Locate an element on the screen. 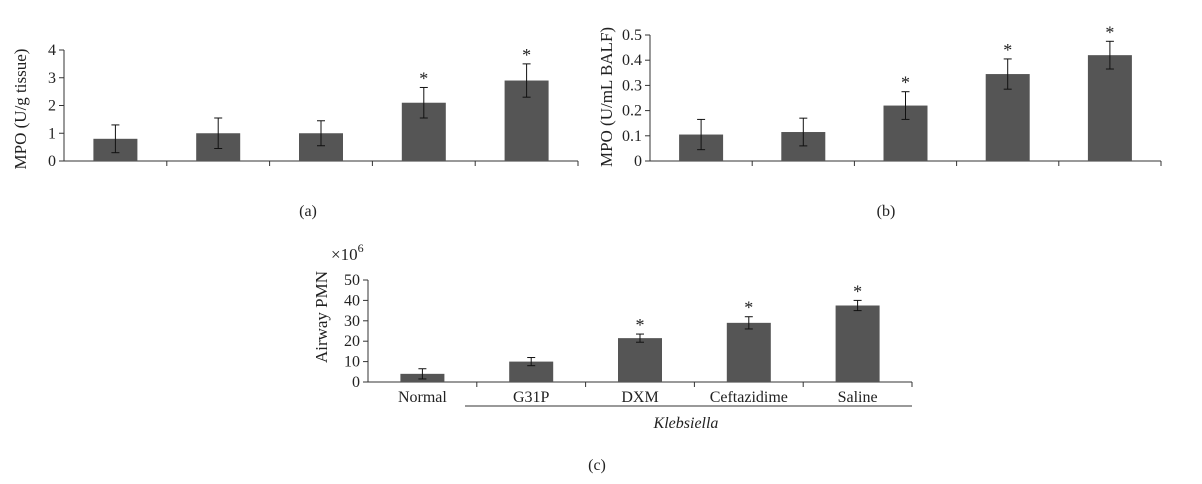 This screenshot has width=1202, height=484. panel-c-y-tick-label: 30 is located at coordinates (352, 321).